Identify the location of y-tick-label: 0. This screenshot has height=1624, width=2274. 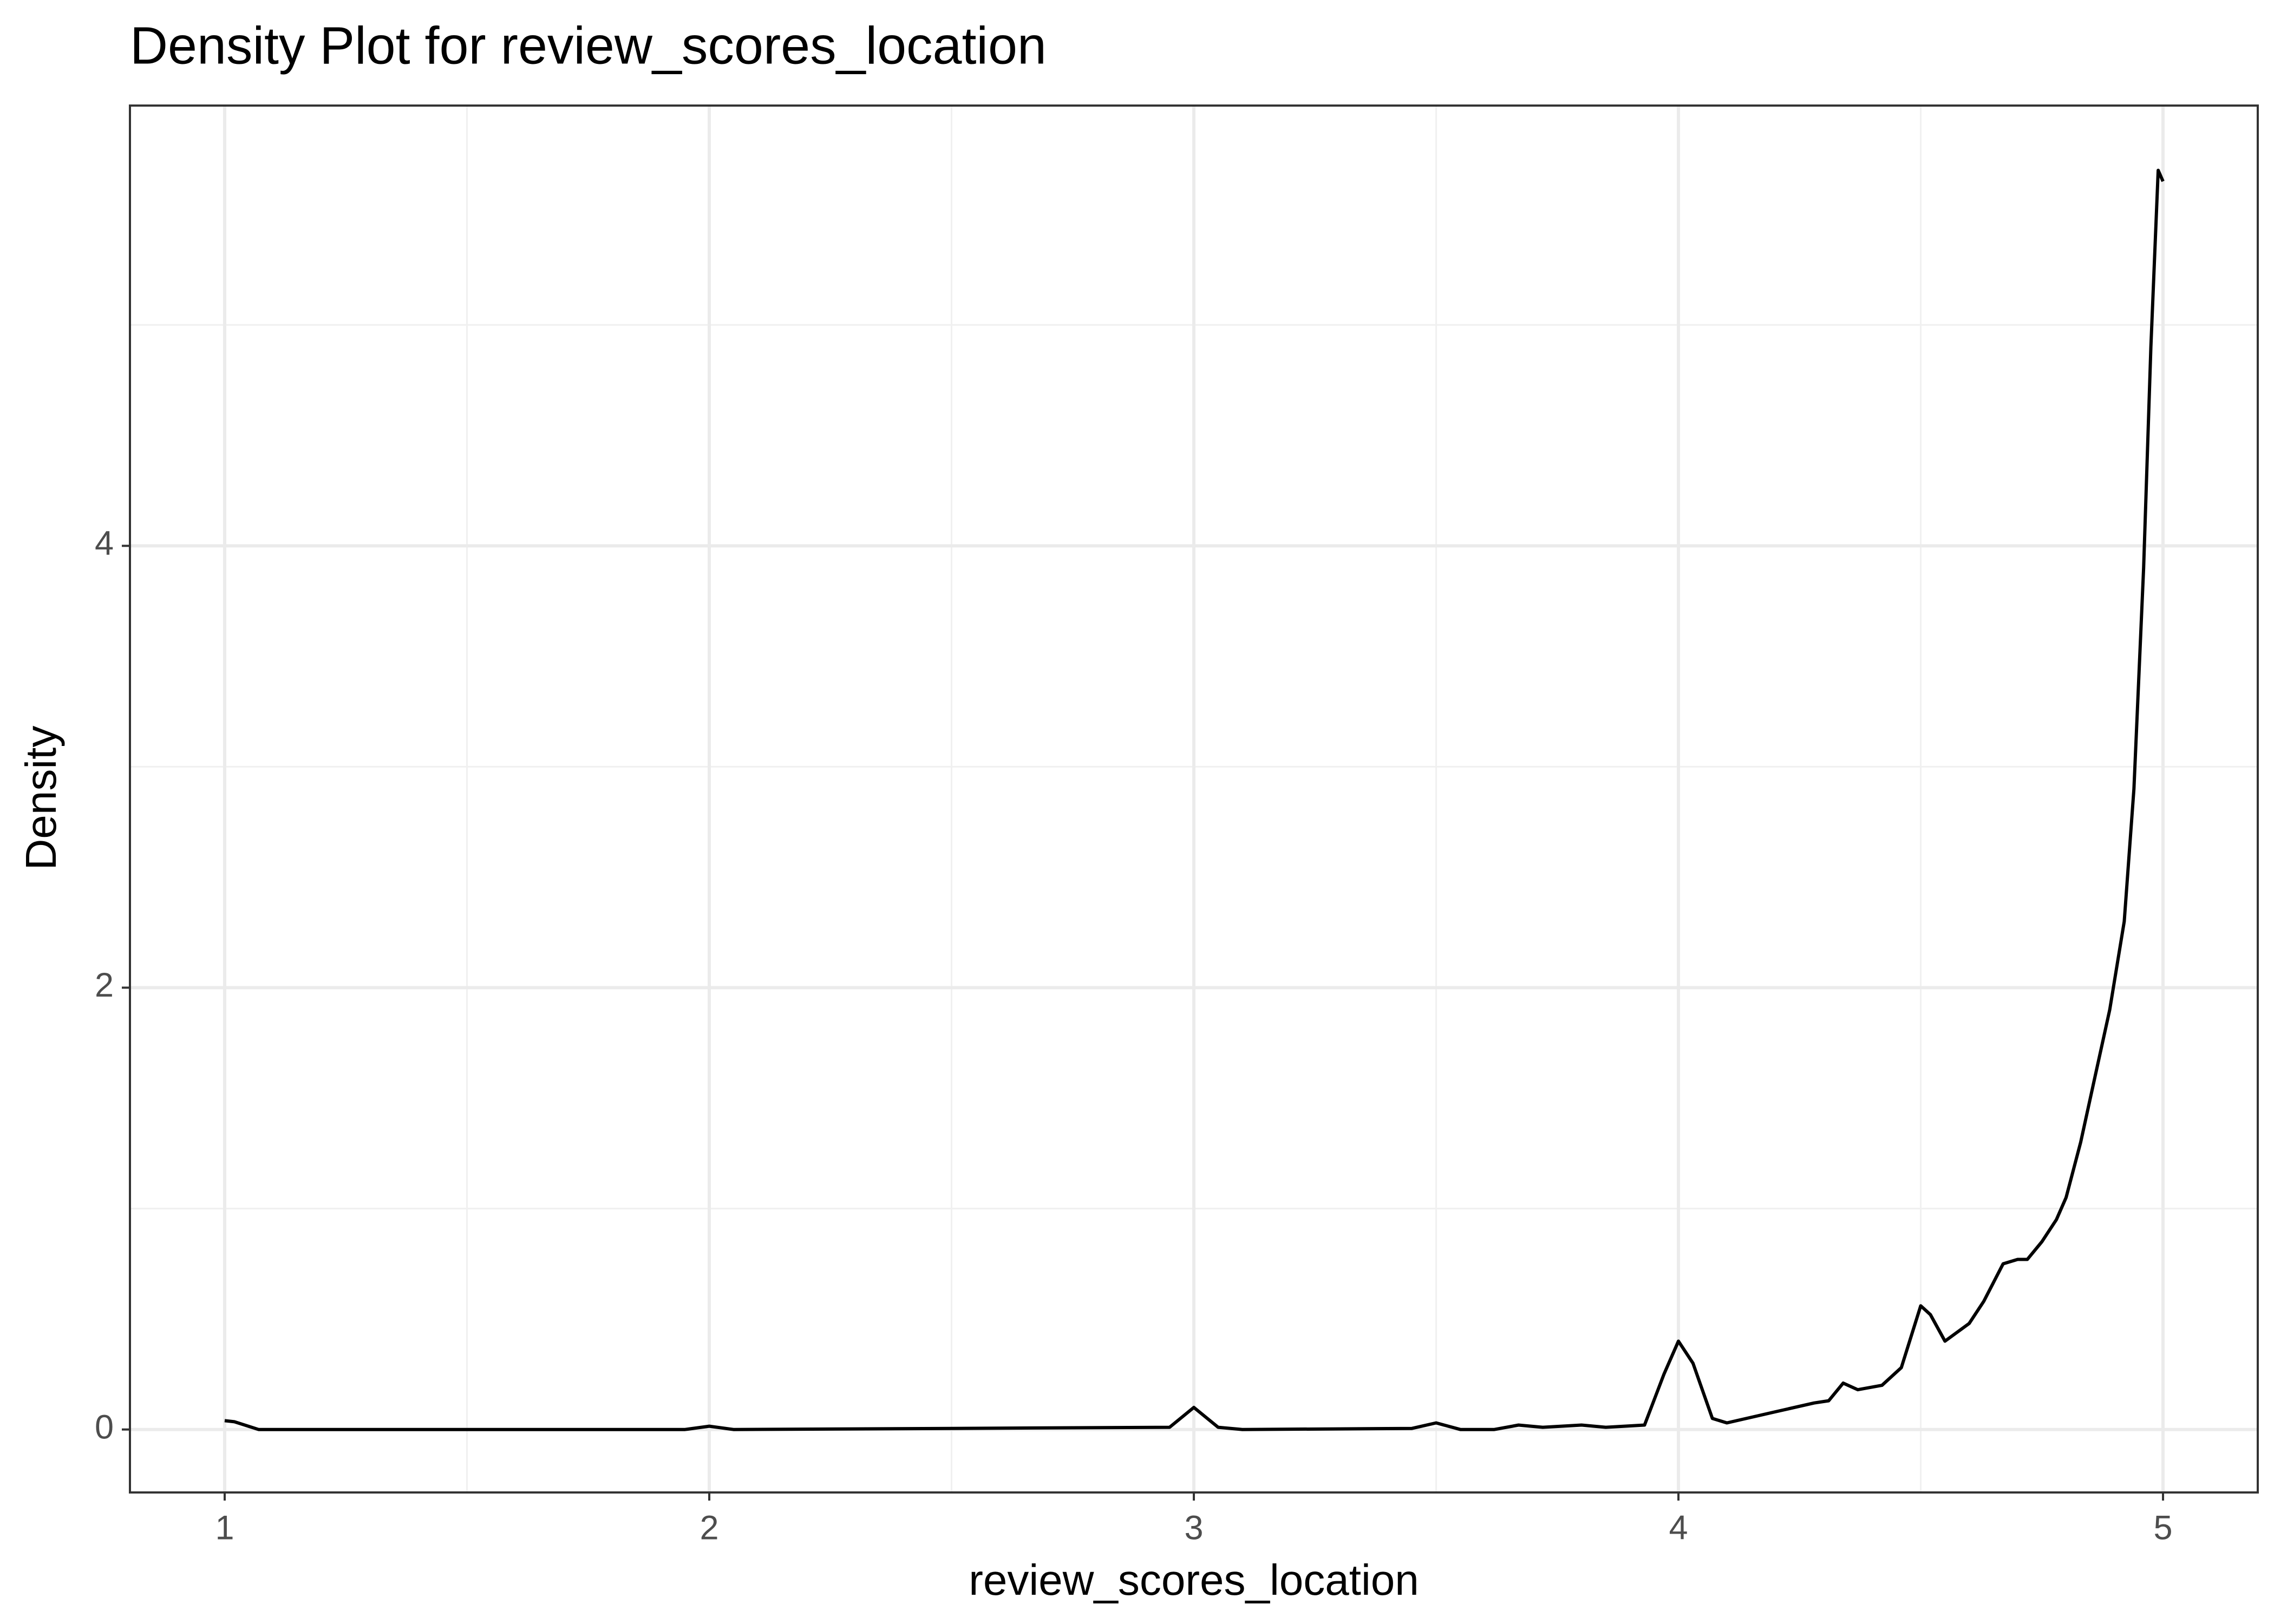
(105, 1427).